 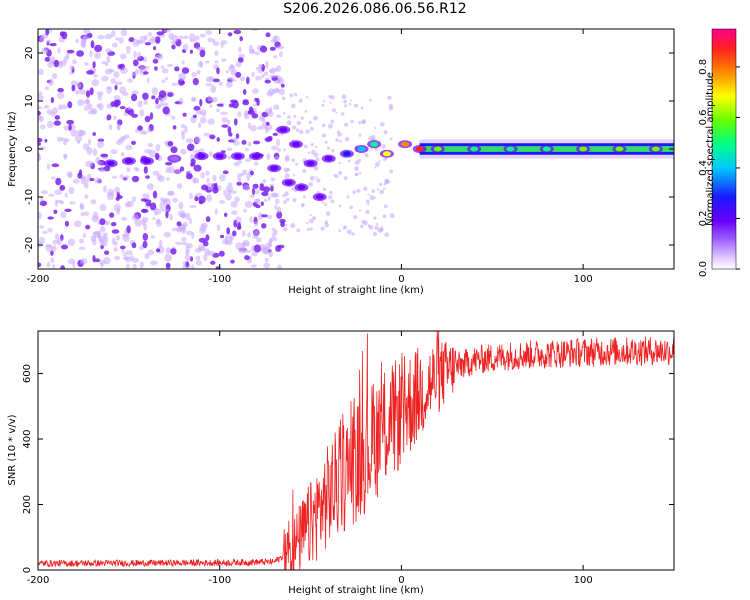 What do you see at coordinates (703, 117) in the screenshot?
I see `colorbar-tick-label: 0.6` at bounding box center [703, 117].